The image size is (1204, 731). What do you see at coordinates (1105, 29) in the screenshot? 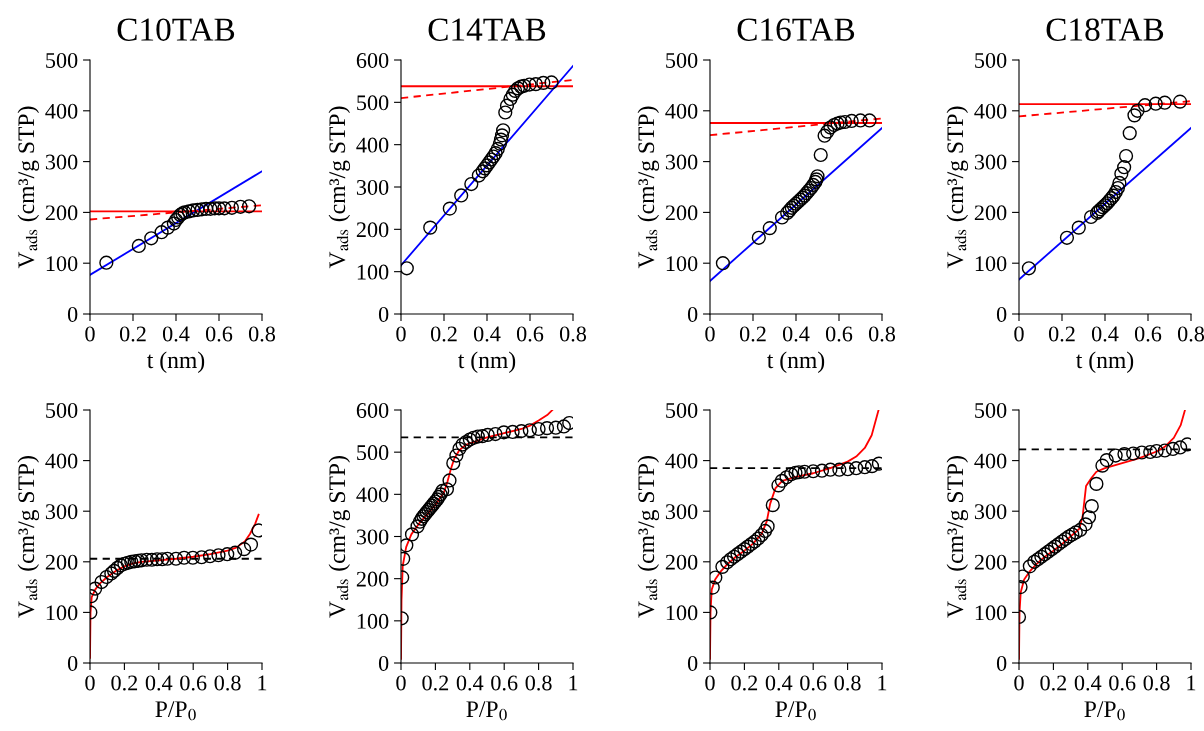
I see `chart-title: C18TAB` at bounding box center [1105, 29].